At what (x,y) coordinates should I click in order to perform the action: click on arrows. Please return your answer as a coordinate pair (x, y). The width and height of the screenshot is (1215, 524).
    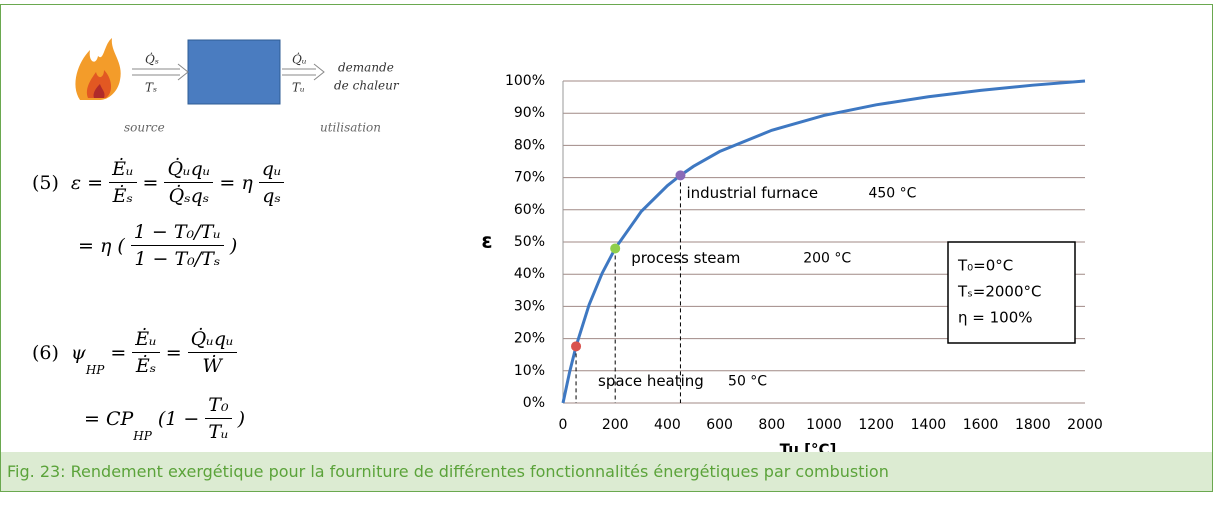
    Looking at the image, I should click on (228, 72).